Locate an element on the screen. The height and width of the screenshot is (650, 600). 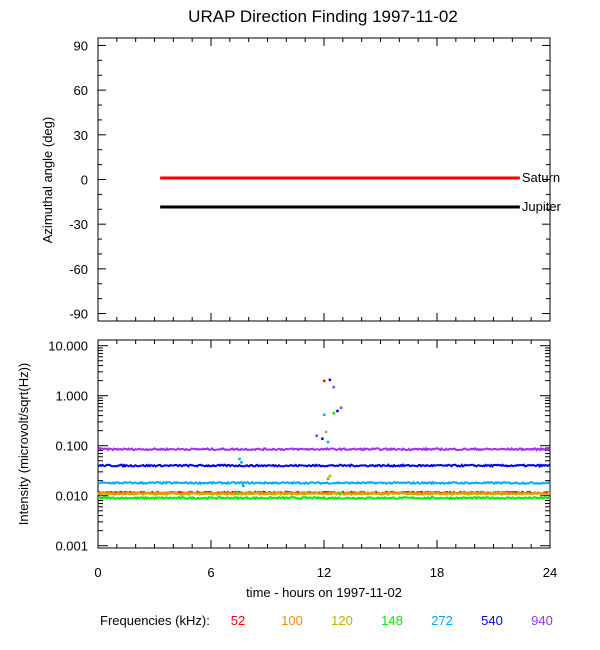
azimuth-series: Saturn Jupiter is located at coordinates (361, 192).